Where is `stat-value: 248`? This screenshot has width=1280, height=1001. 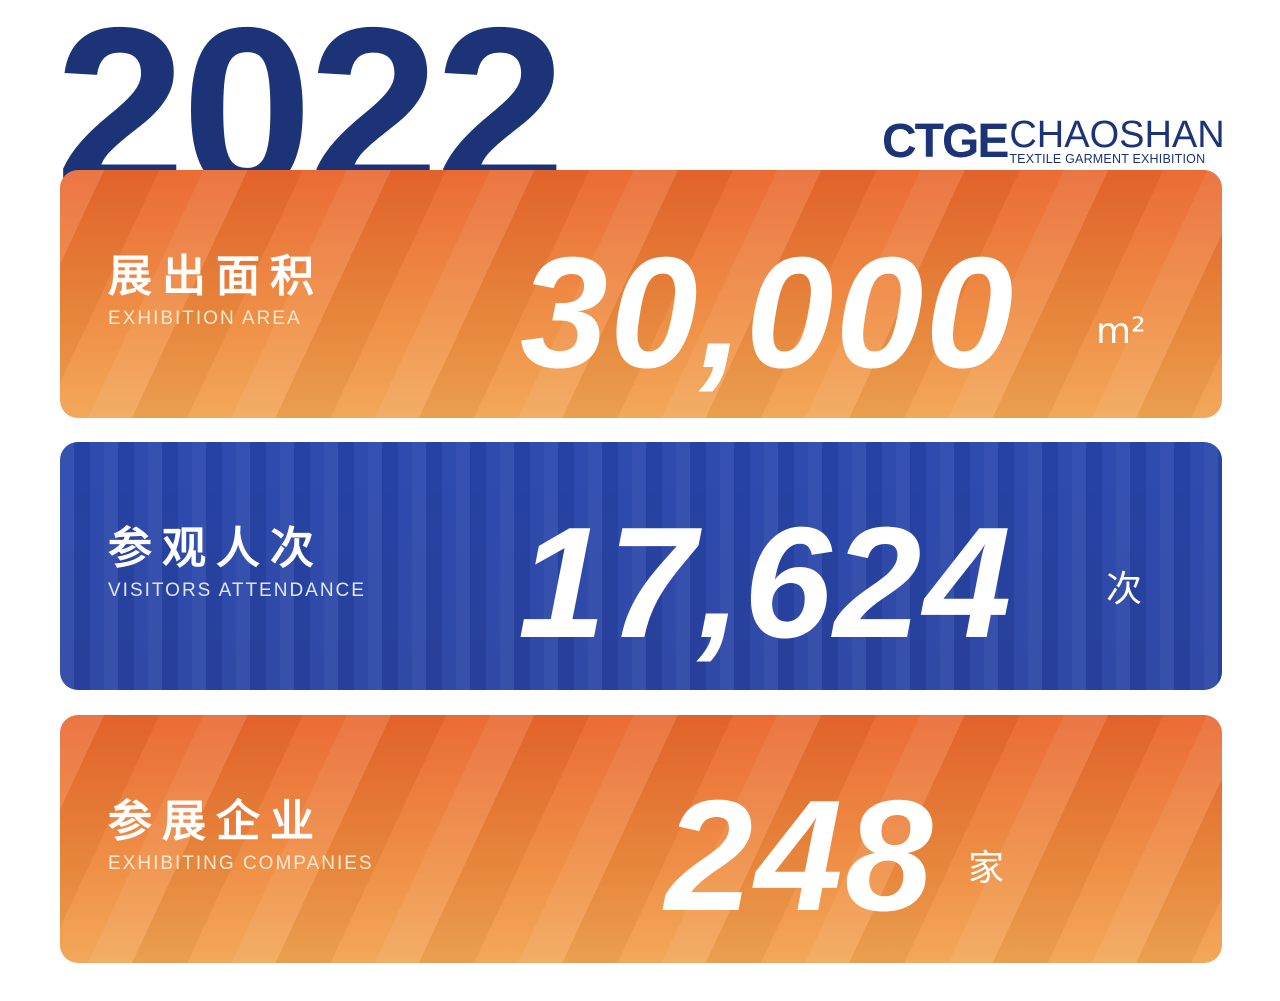 stat-value: 248 is located at coordinates (800, 856).